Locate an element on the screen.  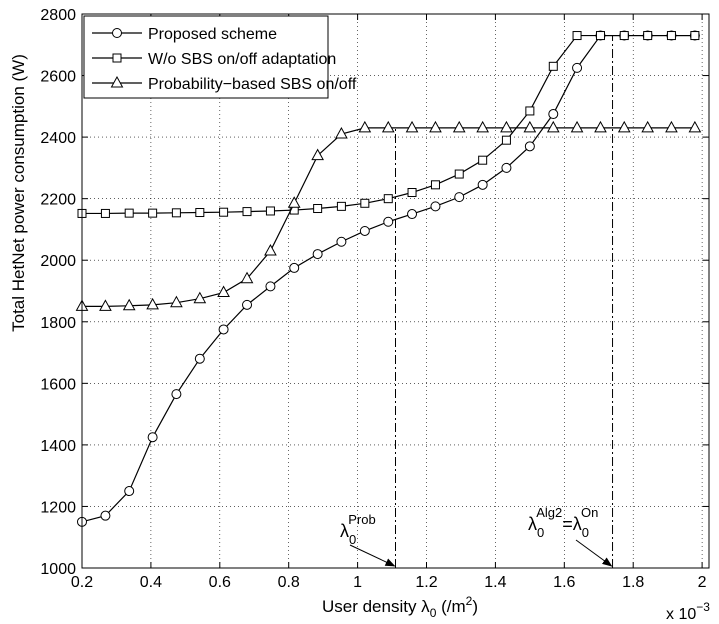
x-tick-label: 2 is located at coordinates (702, 582).